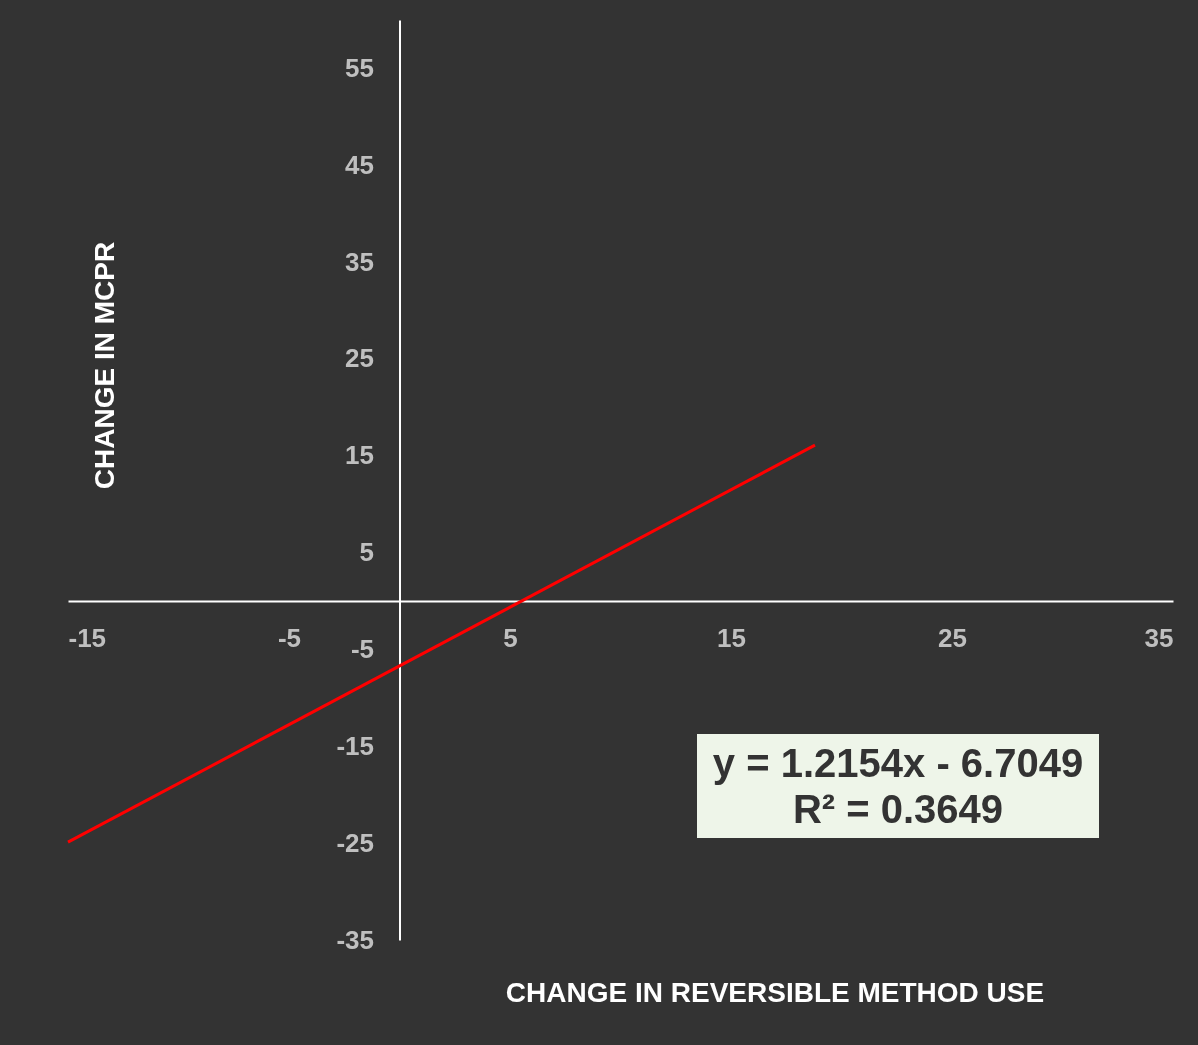 The image size is (1198, 1045). Describe the element at coordinates (359, 261) in the screenshot. I see `y-tick-label: 35` at that location.